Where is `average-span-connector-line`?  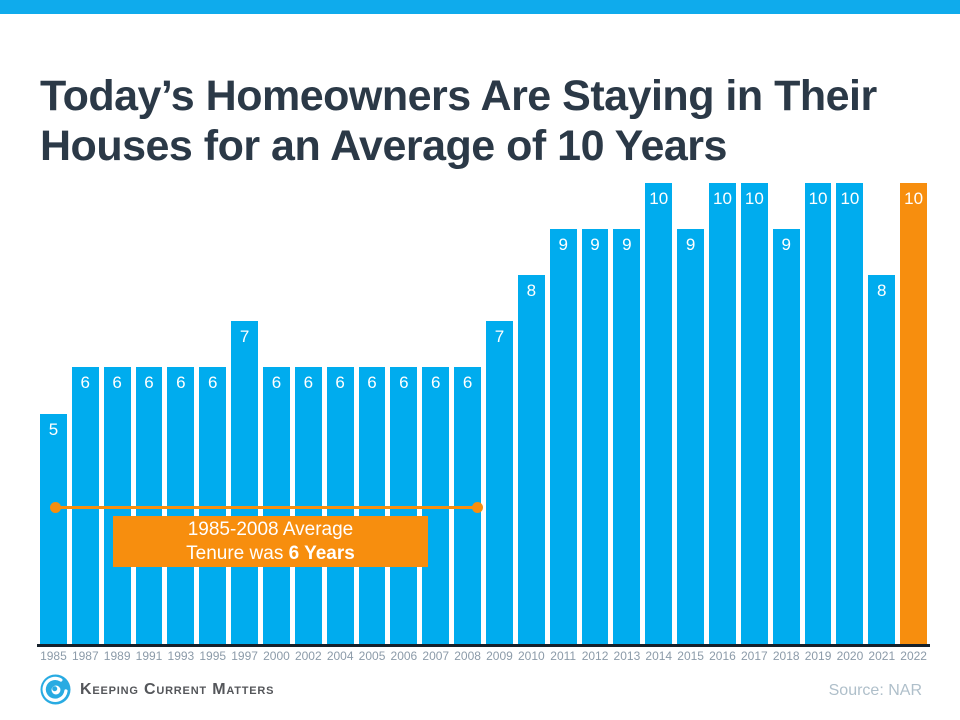 average-span-connector-line is located at coordinates (266, 507).